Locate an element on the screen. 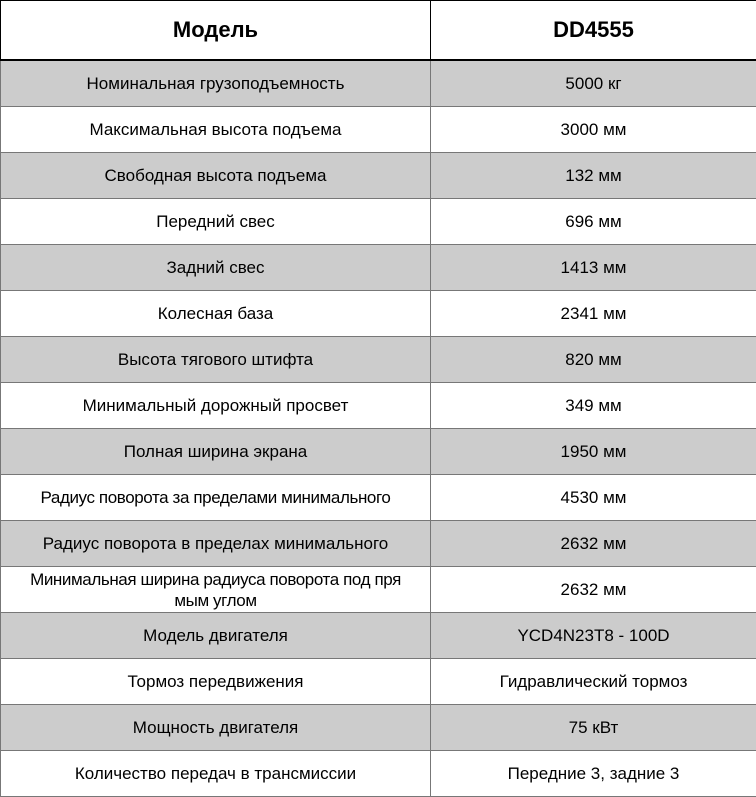  spec-value: 1413 мм is located at coordinates (593, 267).